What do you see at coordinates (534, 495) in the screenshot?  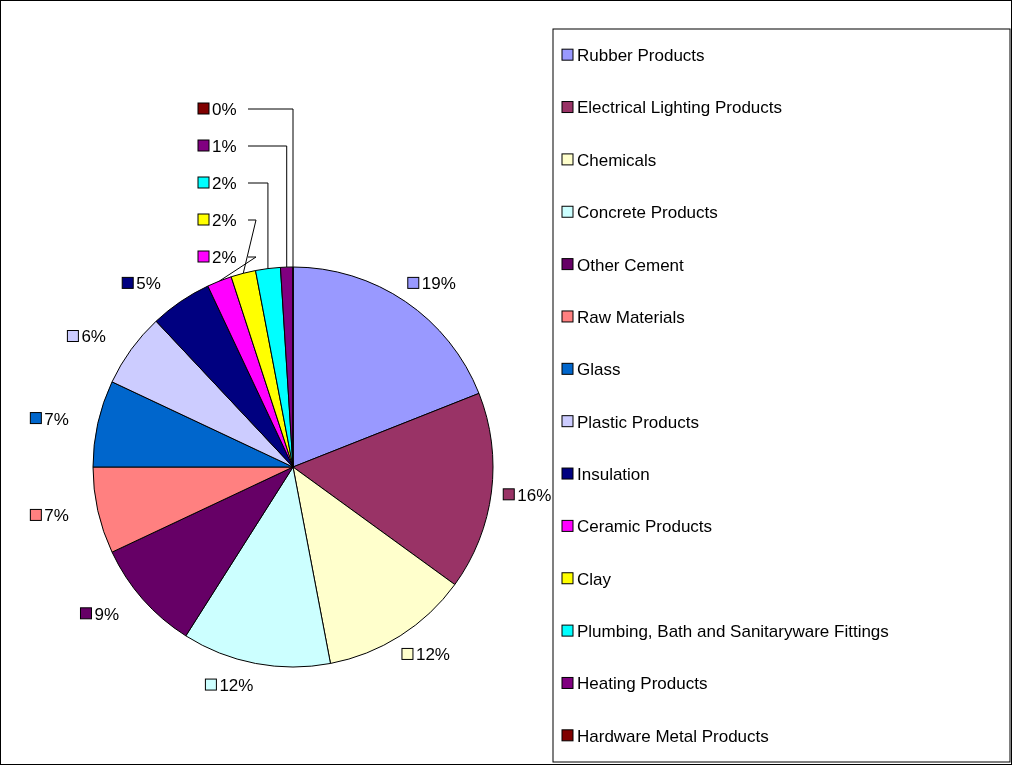 I see `data-label: 16%` at bounding box center [534, 495].